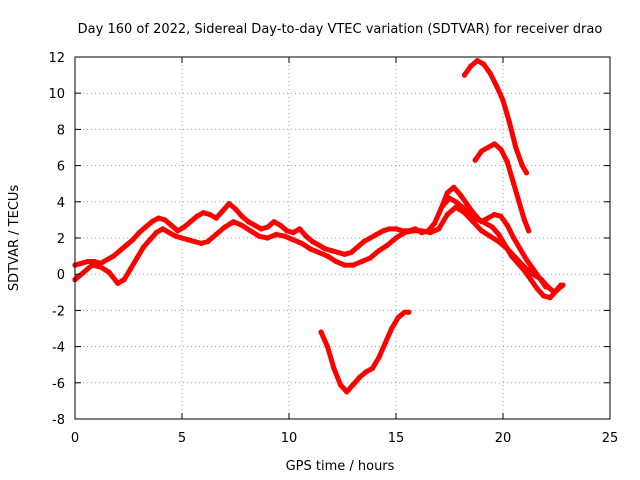 The height and width of the screenshot is (480, 640). I want to click on x-tick-label: 25, so click(610, 438).